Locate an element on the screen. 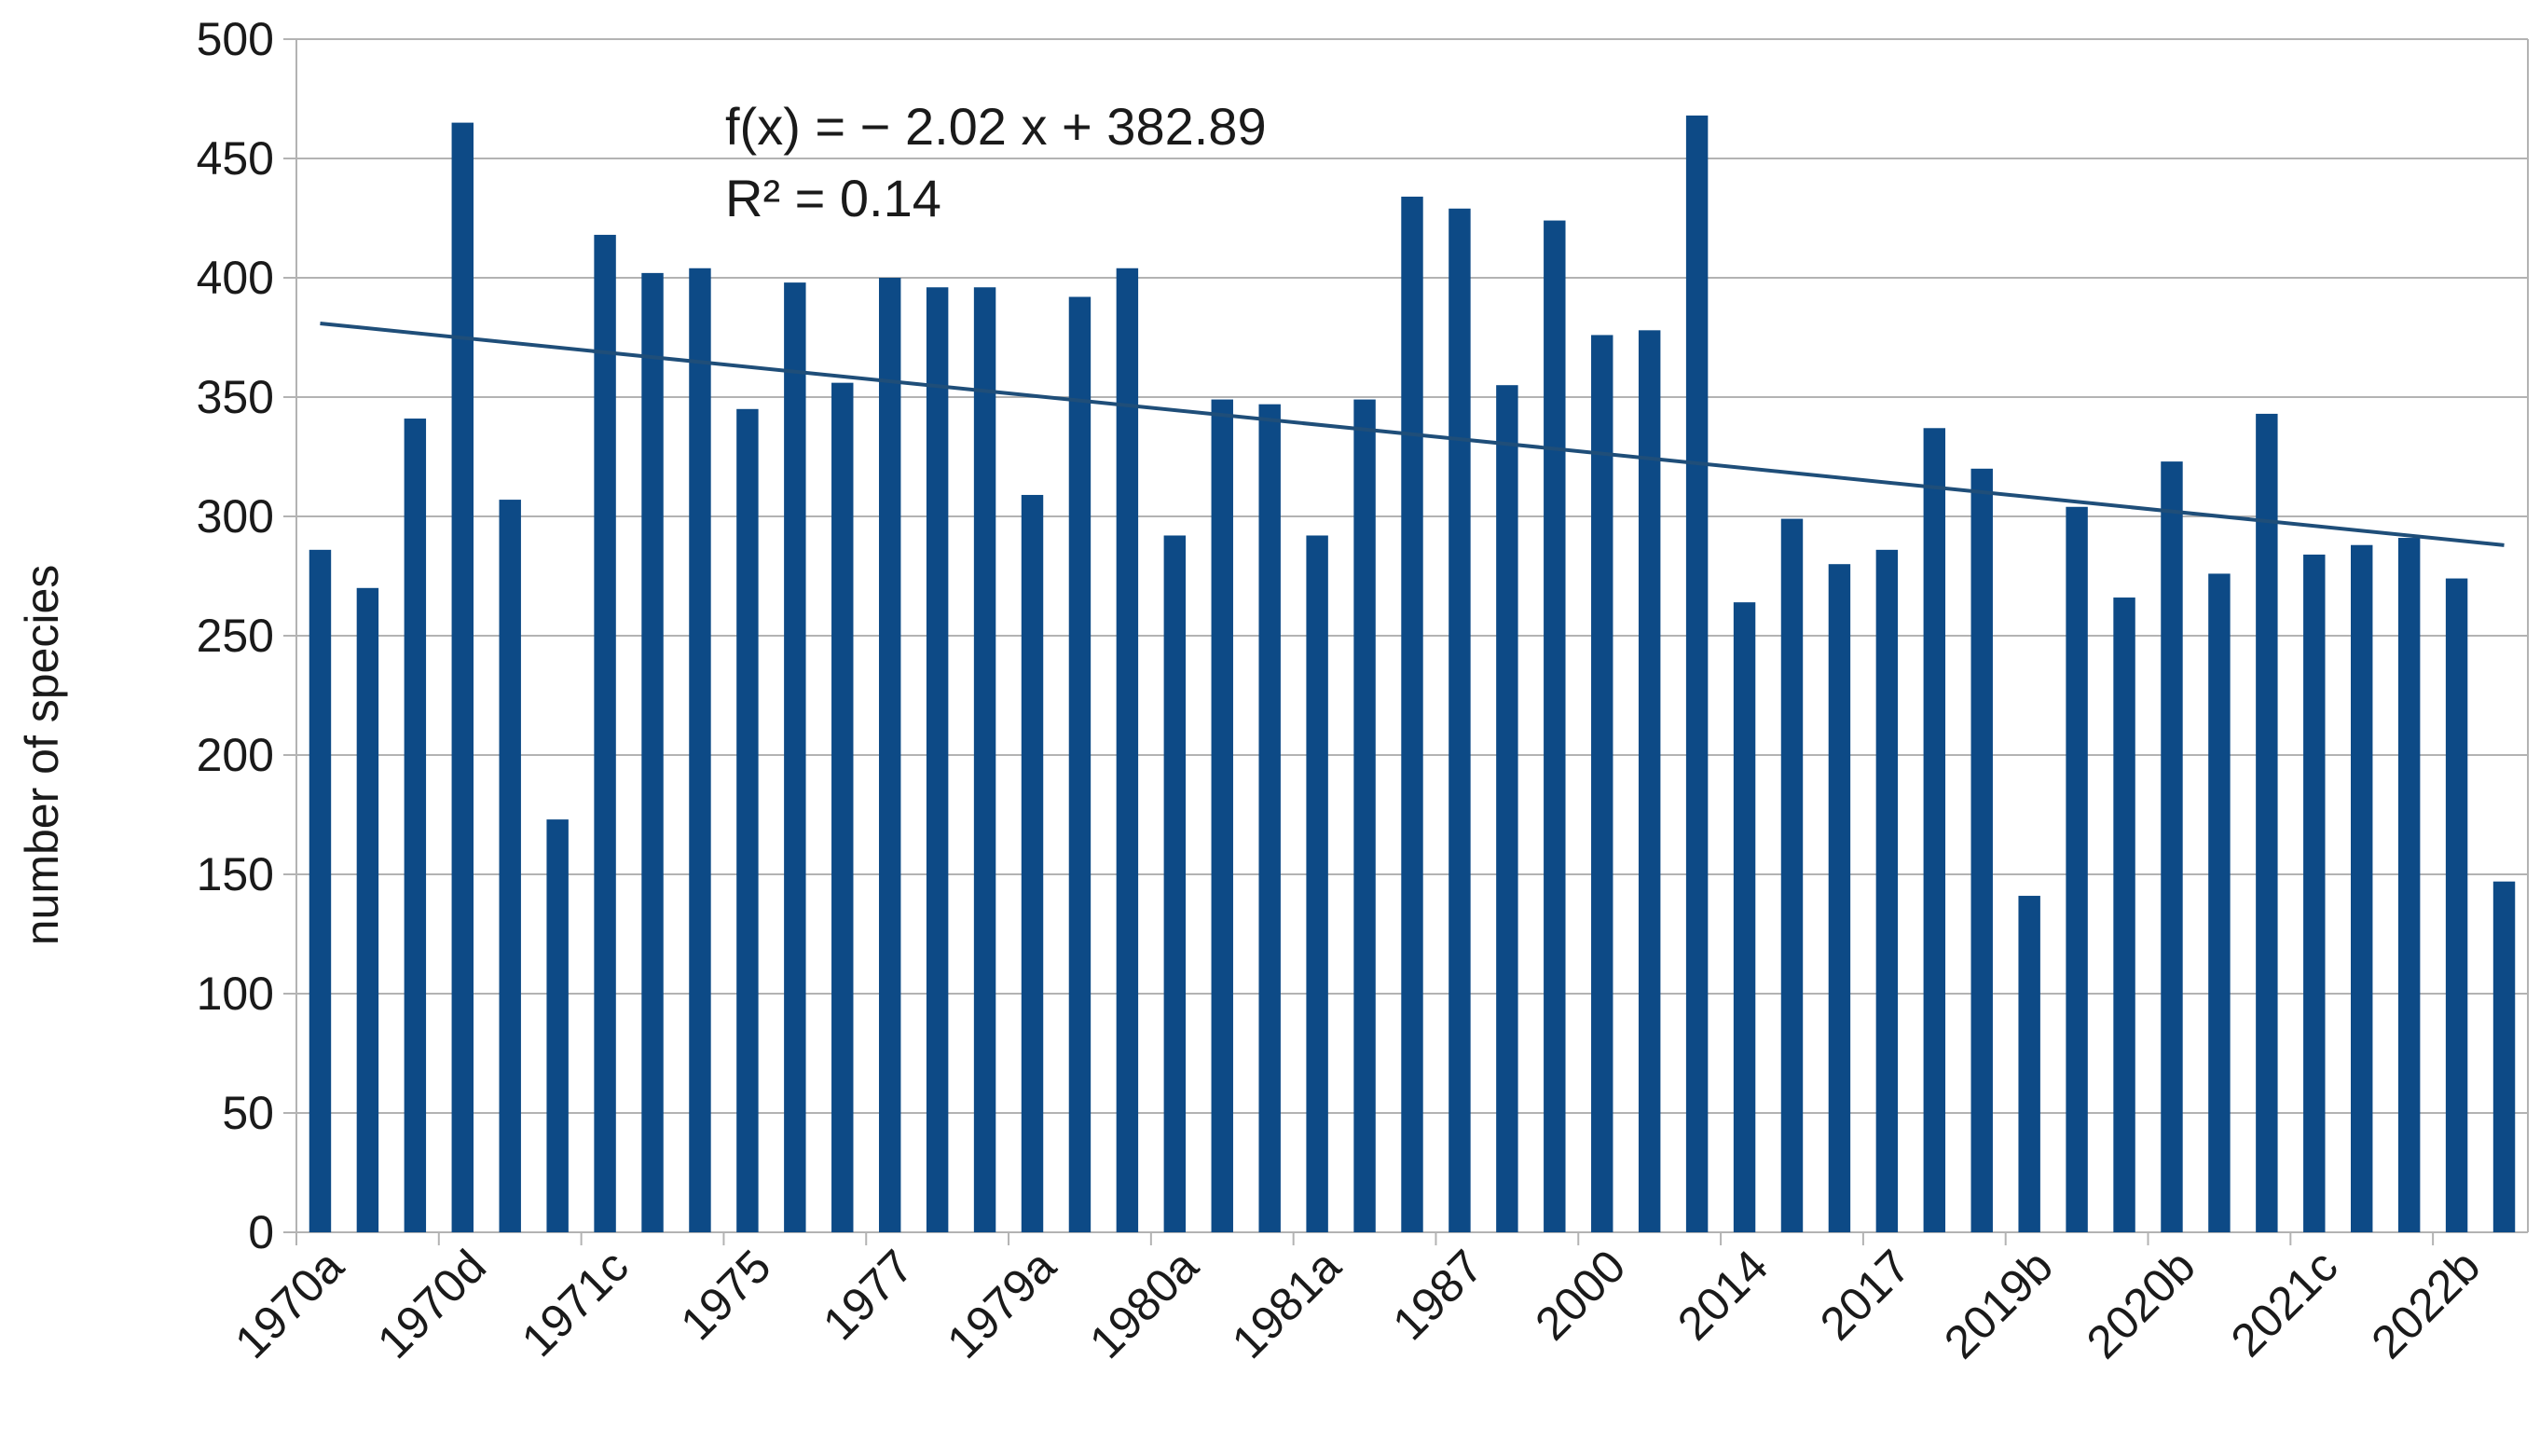  y-tick-label: 200 is located at coordinates (236, 755).